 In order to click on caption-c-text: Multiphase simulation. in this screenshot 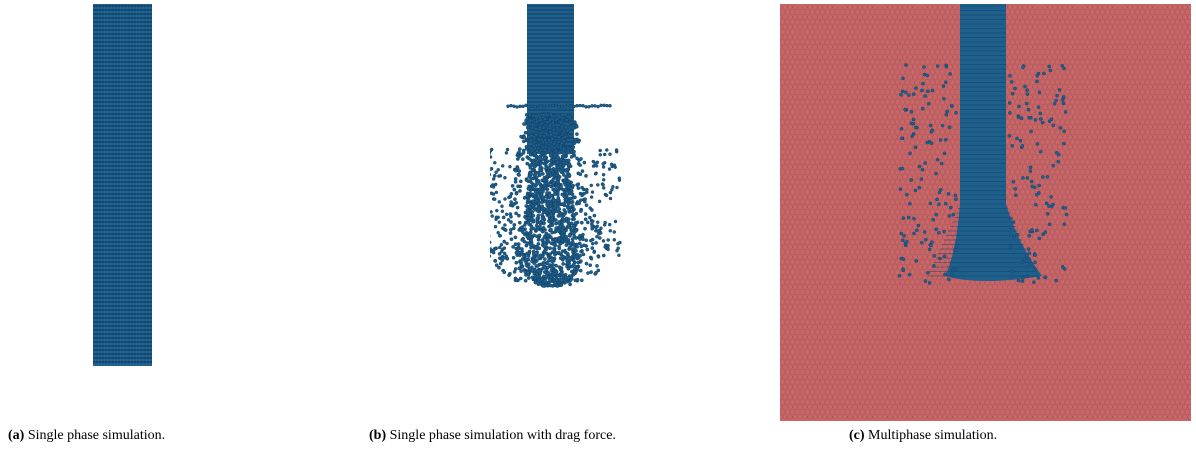, I will do `click(933, 435)`.